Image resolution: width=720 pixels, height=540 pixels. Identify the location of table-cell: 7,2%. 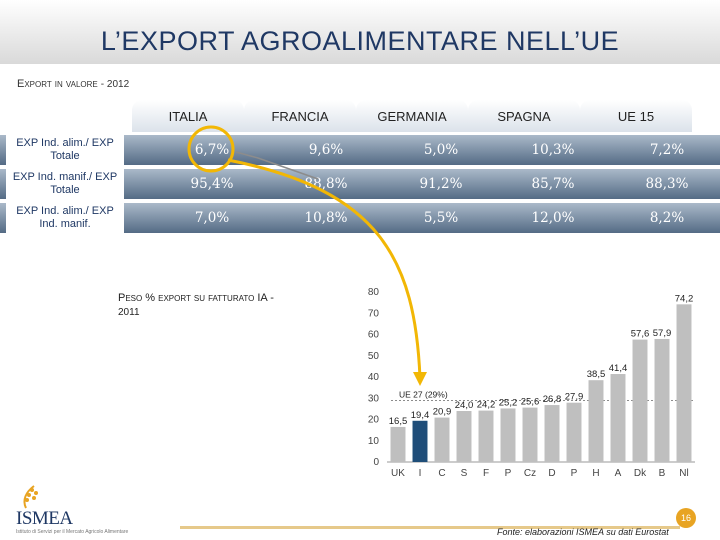
(667, 150).